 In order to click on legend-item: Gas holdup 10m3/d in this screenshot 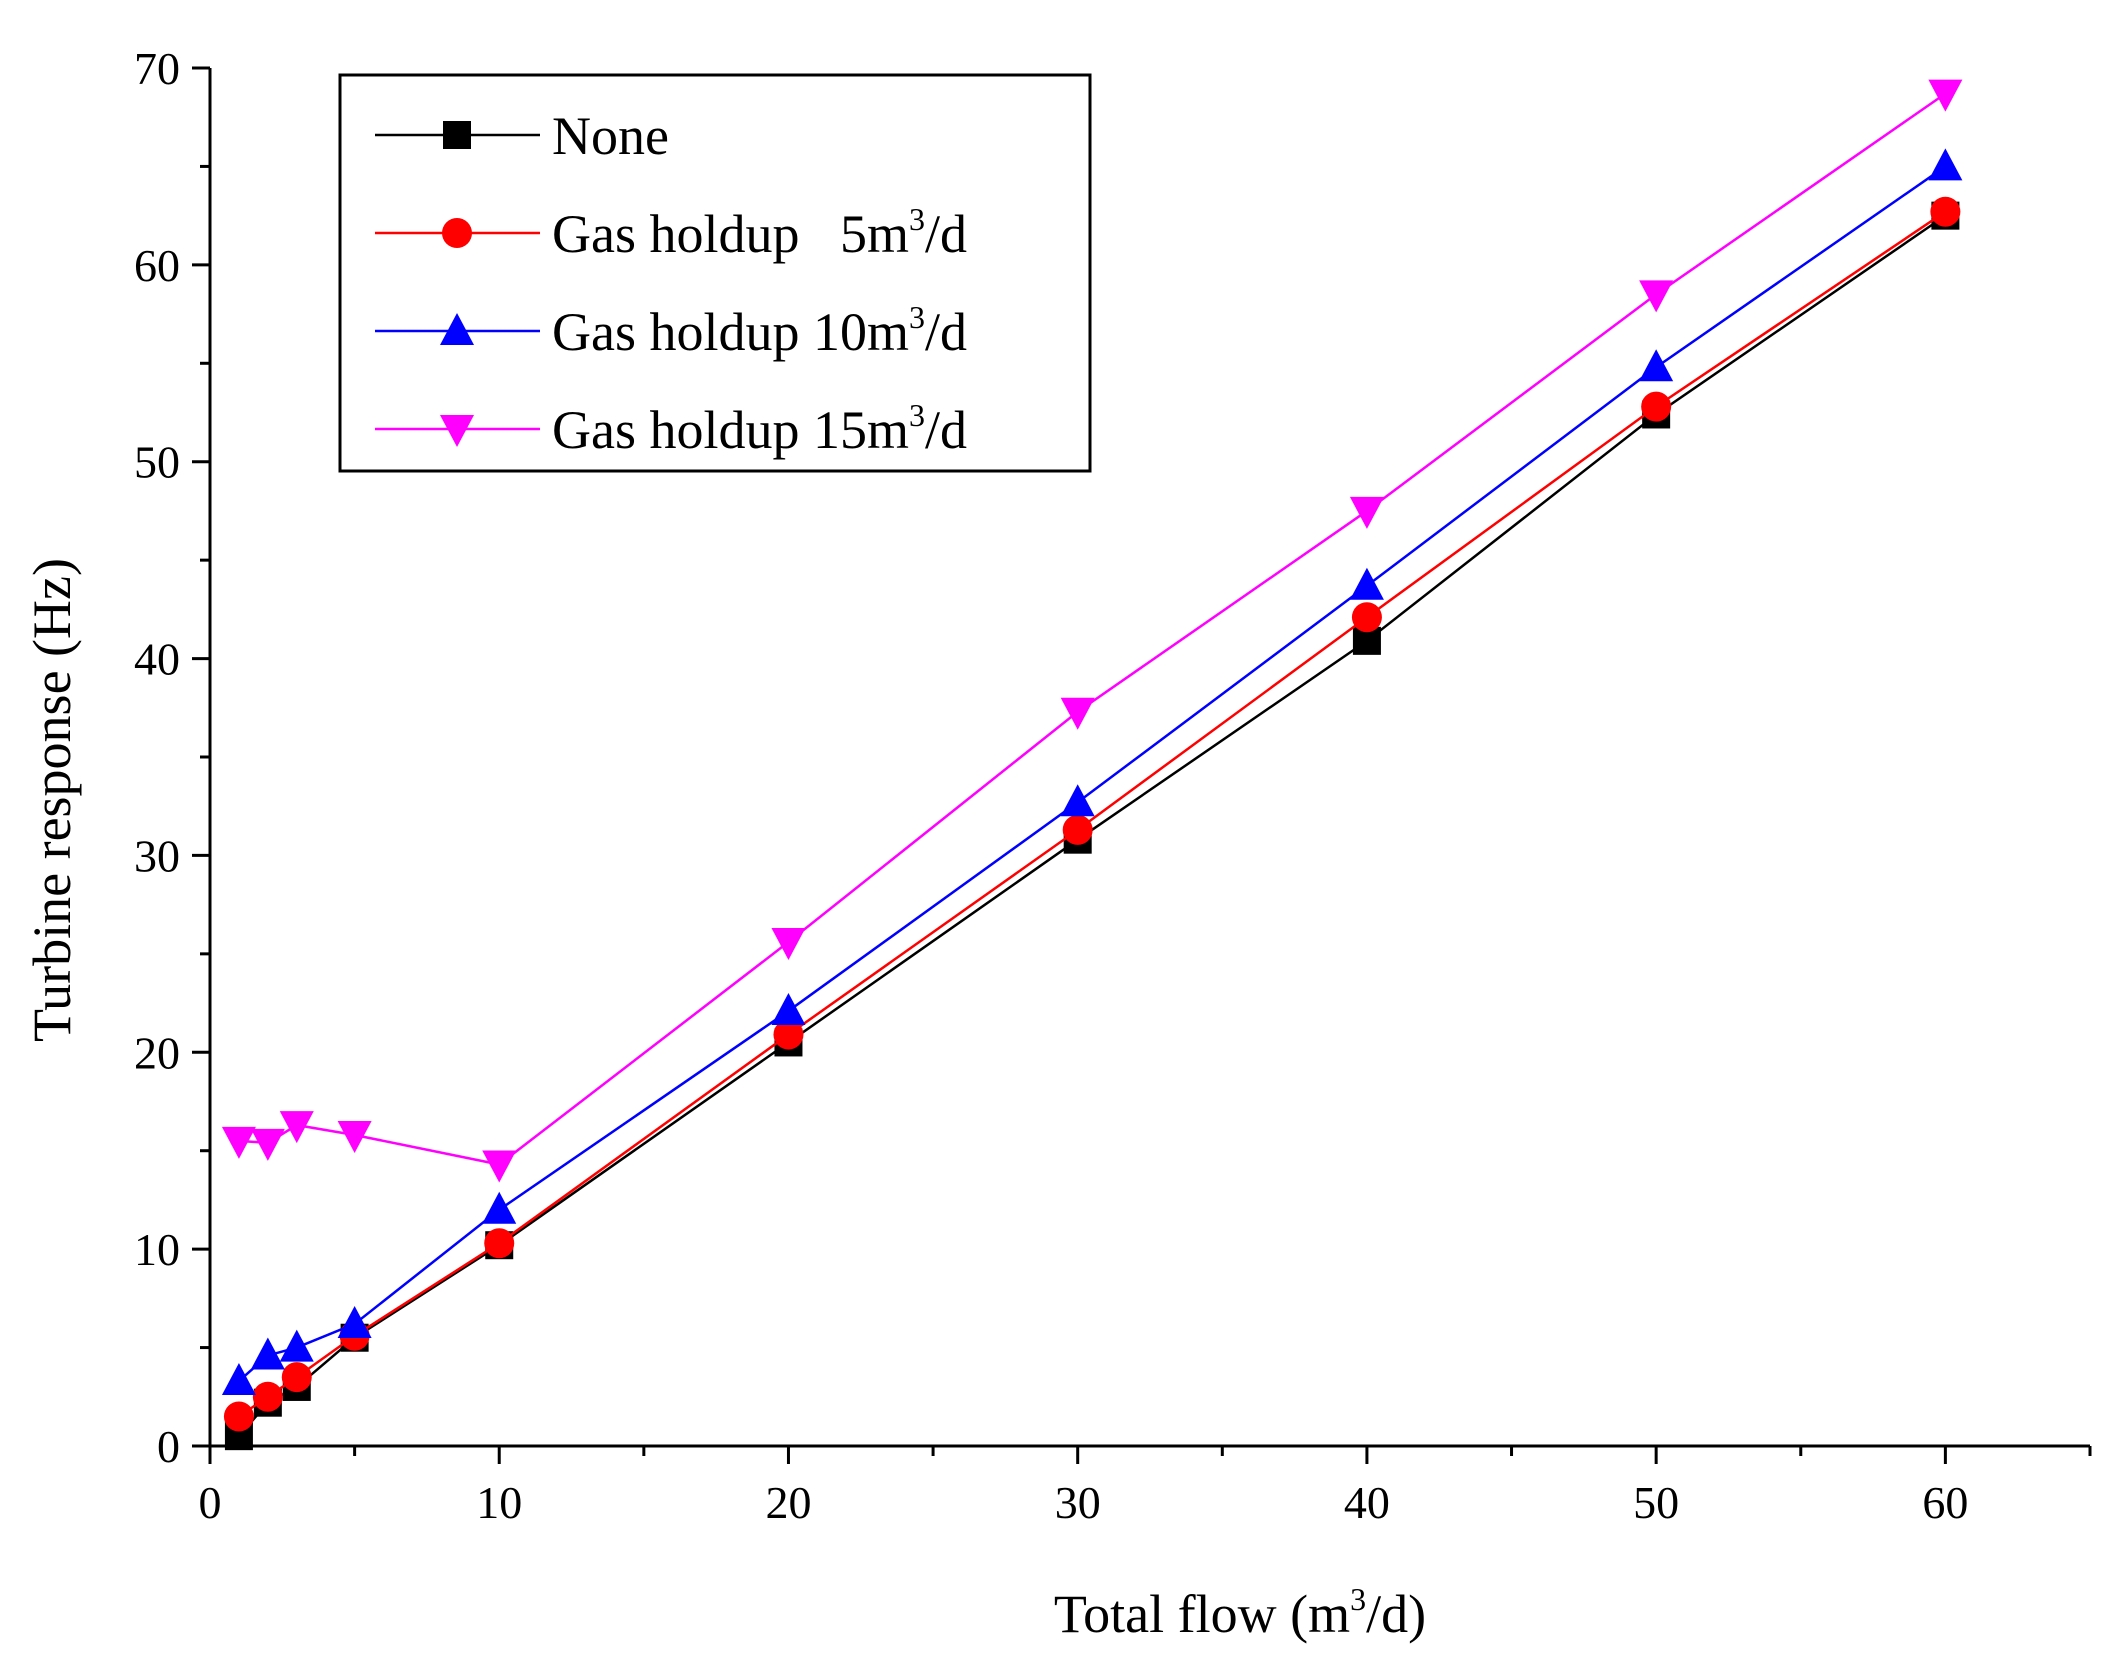, I will do `click(671, 330)`.